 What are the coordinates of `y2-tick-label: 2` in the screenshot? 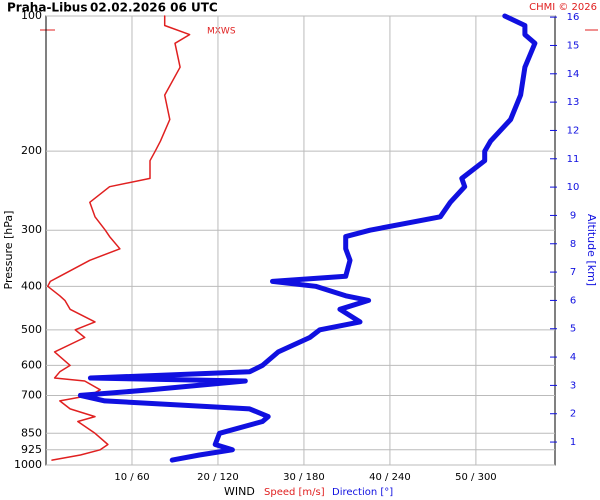 It's located at (573, 414).